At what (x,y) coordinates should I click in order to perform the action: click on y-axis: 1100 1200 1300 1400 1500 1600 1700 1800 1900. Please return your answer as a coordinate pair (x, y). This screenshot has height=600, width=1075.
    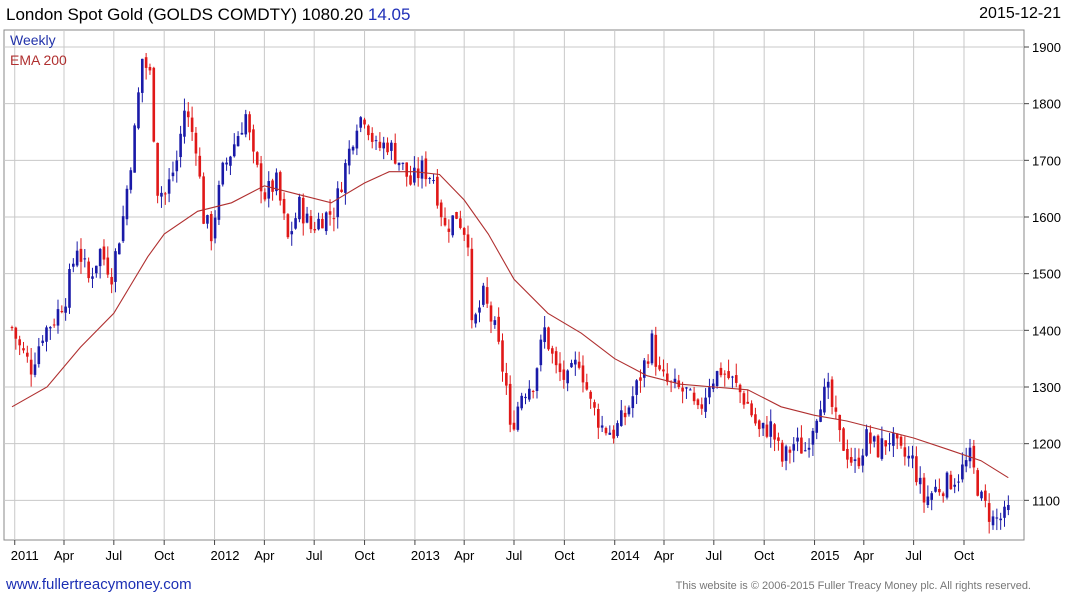
    Looking at the image, I should click on (1042, 274).